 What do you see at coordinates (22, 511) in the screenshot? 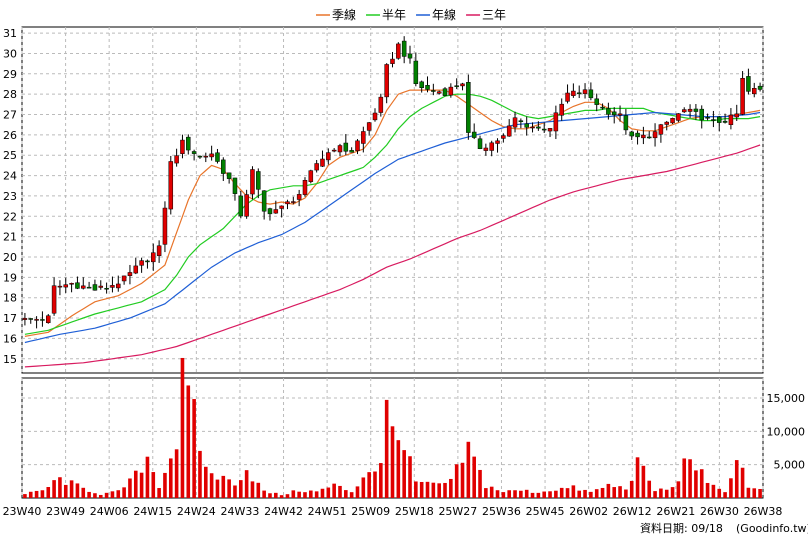
I see `x-tick-label: 23W40` at bounding box center [22, 511].